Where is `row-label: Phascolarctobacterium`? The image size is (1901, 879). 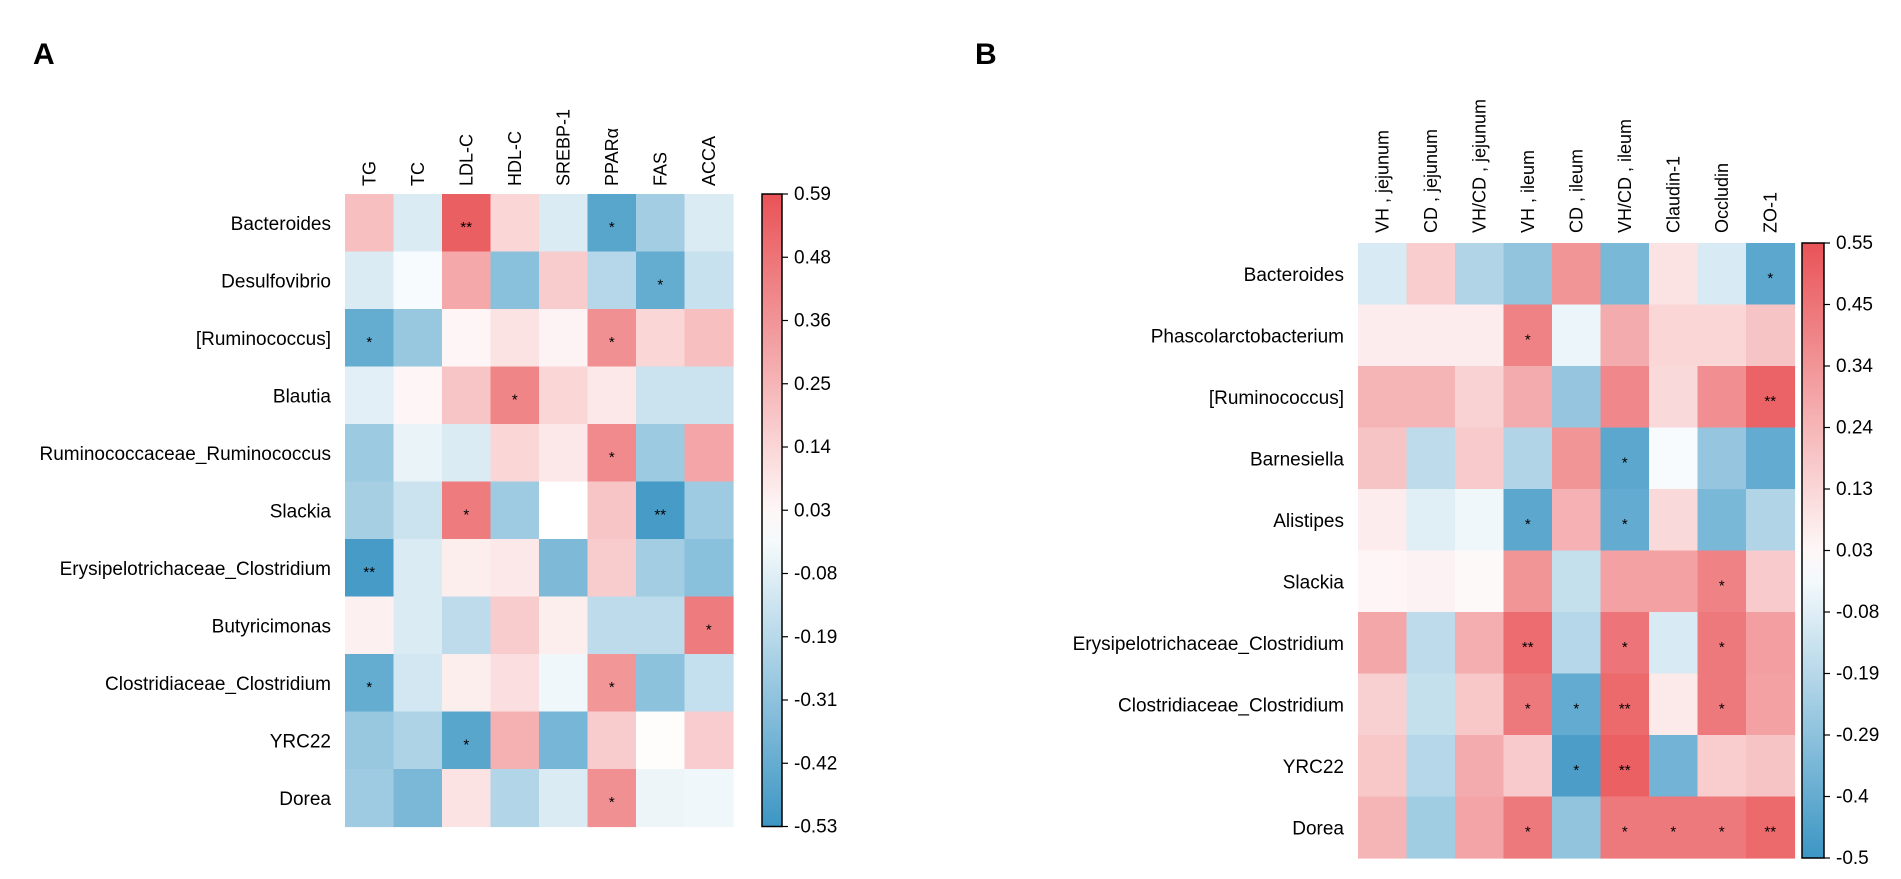 row-label: Phascolarctobacterium is located at coordinates (1247, 336).